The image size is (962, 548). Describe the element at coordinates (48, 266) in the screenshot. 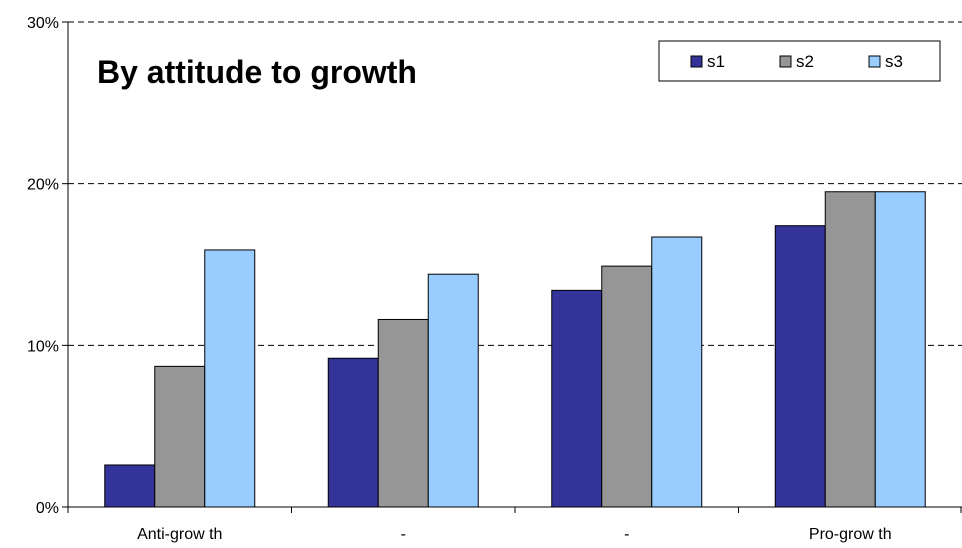

I see `y-axis: 0% 10% 20% 30%` at that location.